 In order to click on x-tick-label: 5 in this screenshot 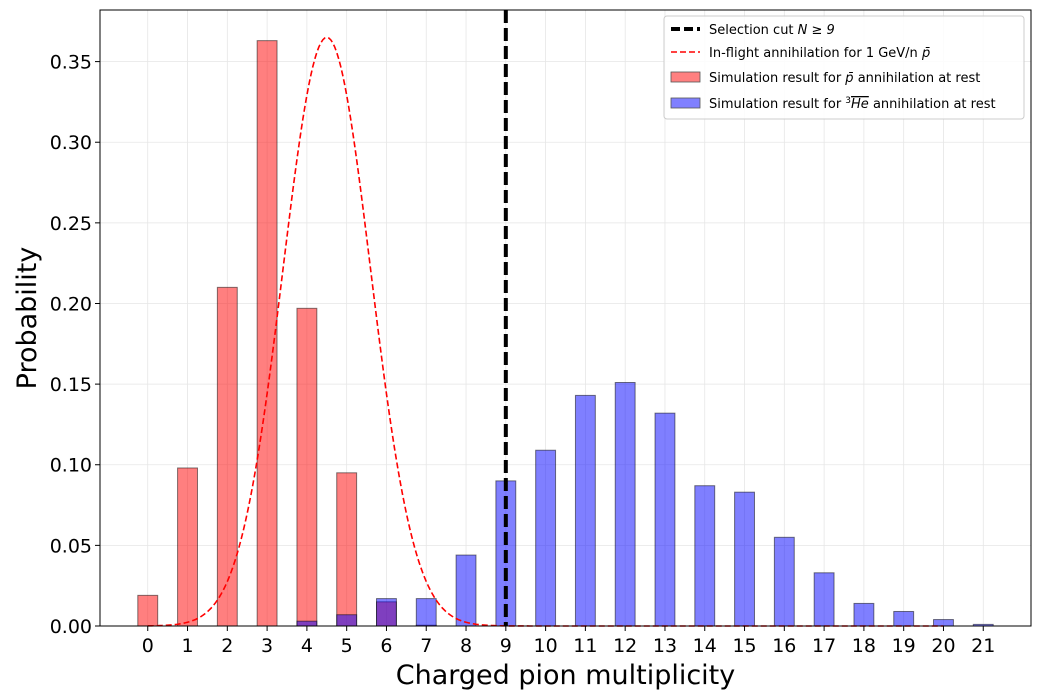, I will do `click(347, 646)`.